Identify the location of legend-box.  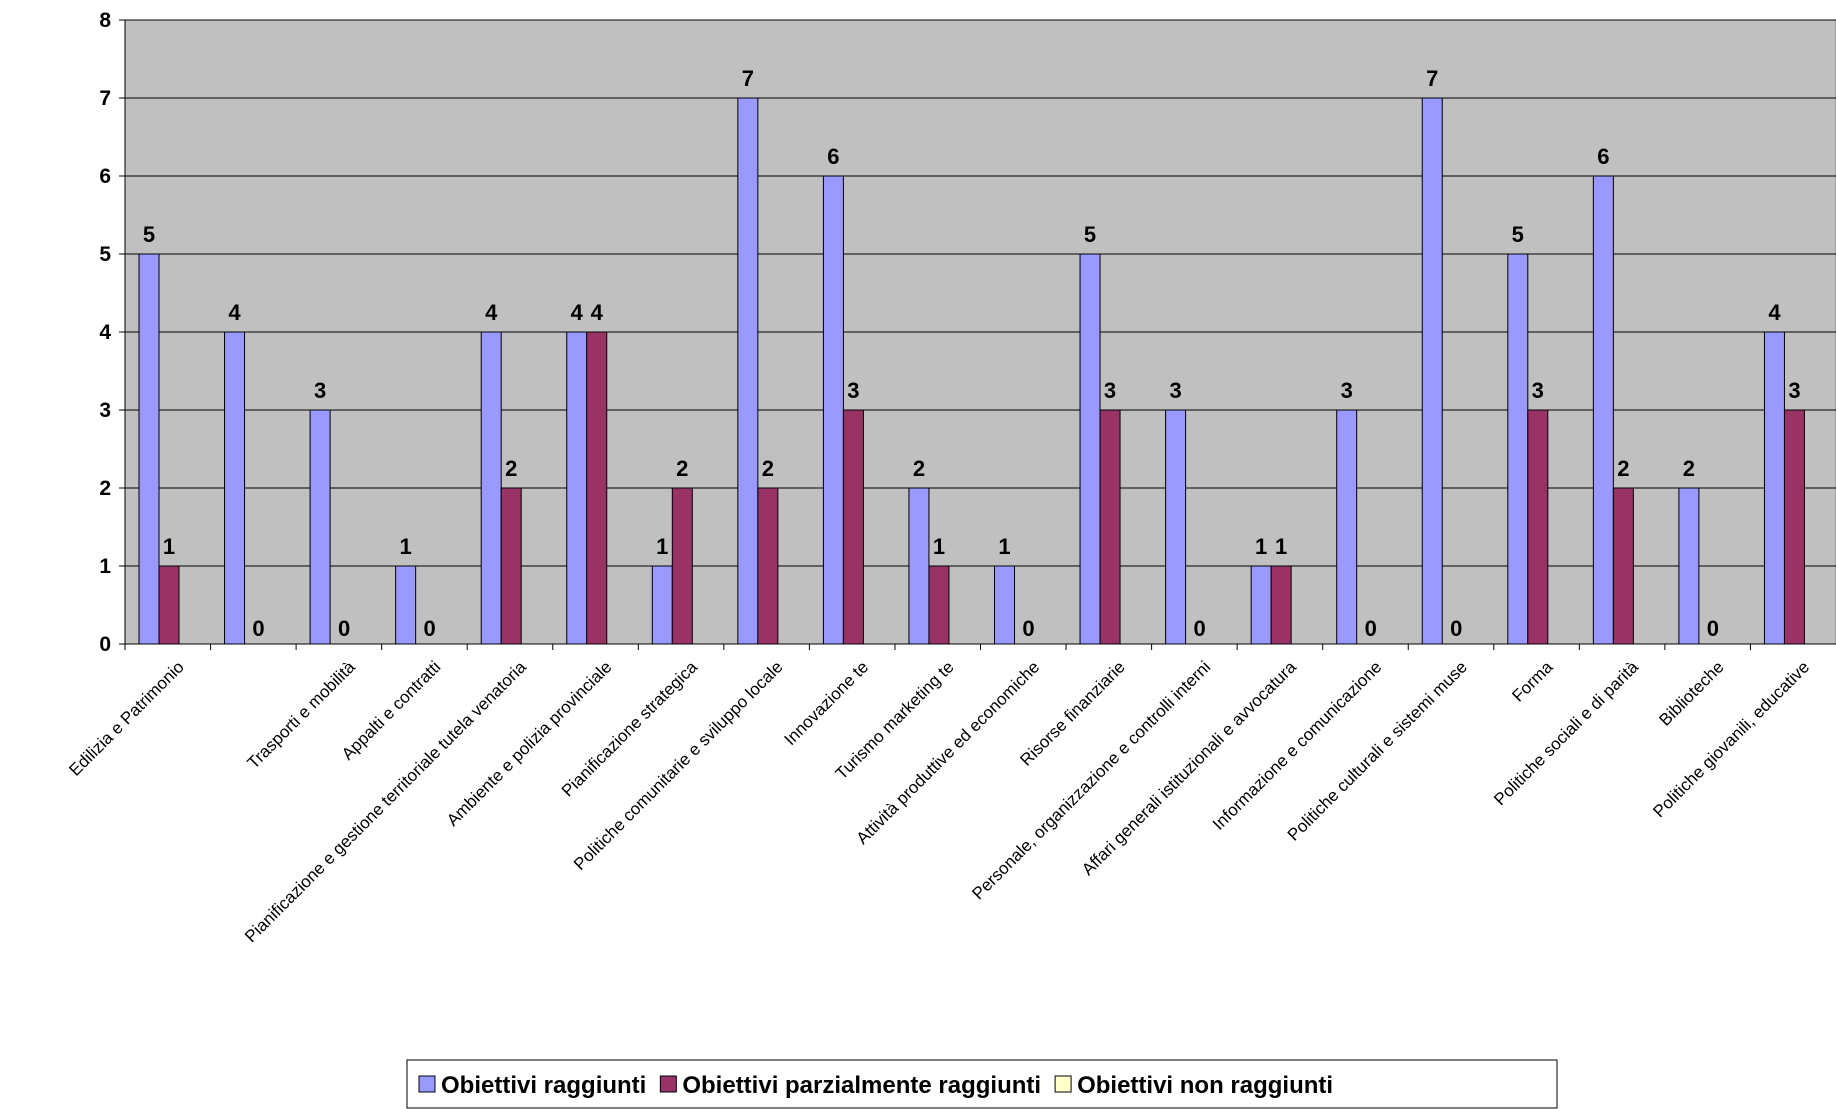
(982, 1084).